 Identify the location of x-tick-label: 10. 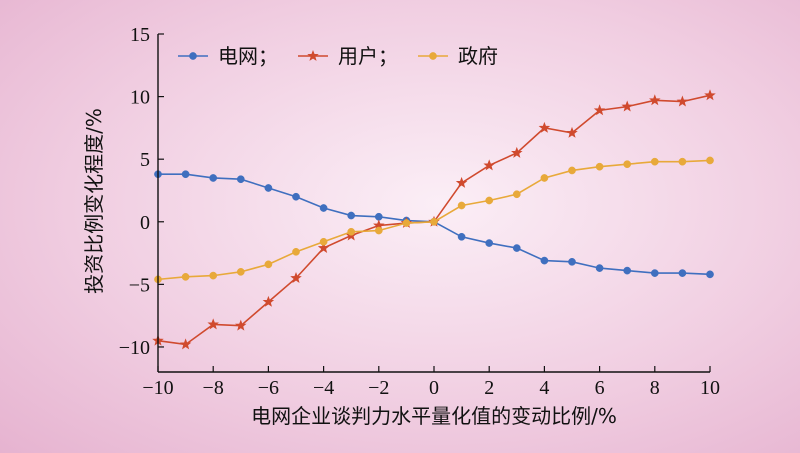
(710, 388).